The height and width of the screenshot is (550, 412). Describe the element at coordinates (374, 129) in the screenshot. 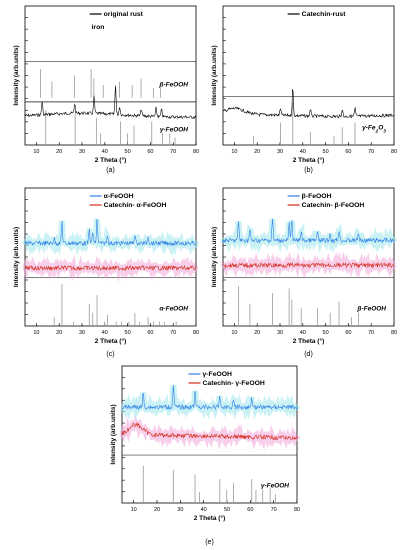

I see `reference-label: γ-Fe2O3` at that location.